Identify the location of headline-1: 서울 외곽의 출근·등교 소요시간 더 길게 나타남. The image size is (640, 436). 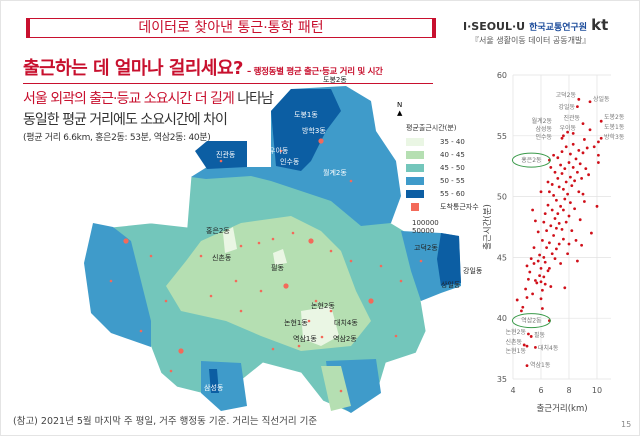
(148, 99).